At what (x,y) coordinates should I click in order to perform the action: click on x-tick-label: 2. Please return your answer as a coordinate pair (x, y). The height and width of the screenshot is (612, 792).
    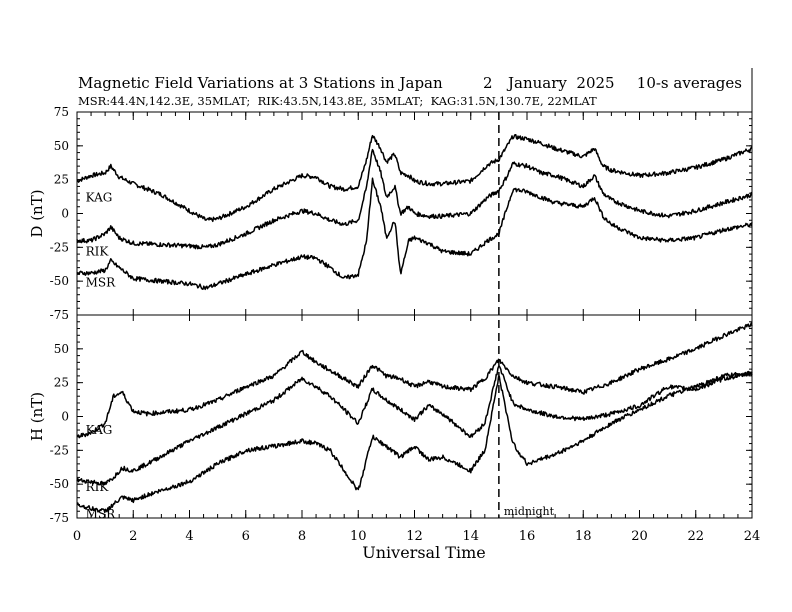
    Looking at the image, I should click on (133, 536).